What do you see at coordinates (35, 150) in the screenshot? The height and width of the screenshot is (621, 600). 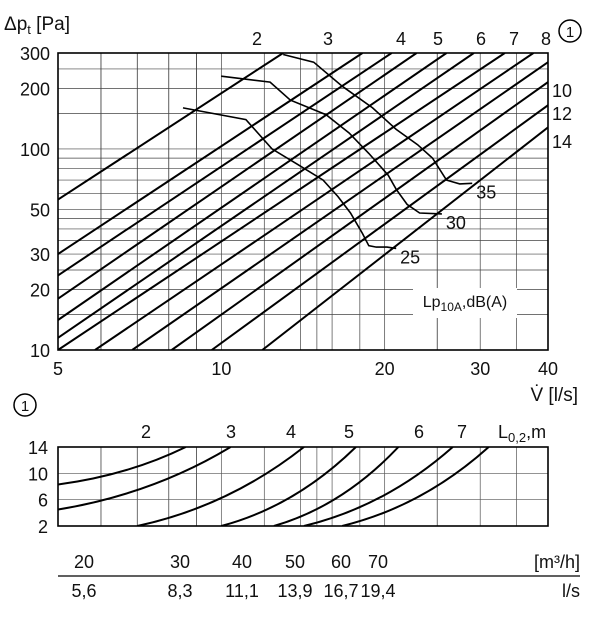 I see `y-tick-label: 100` at bounding box center [35, 150].